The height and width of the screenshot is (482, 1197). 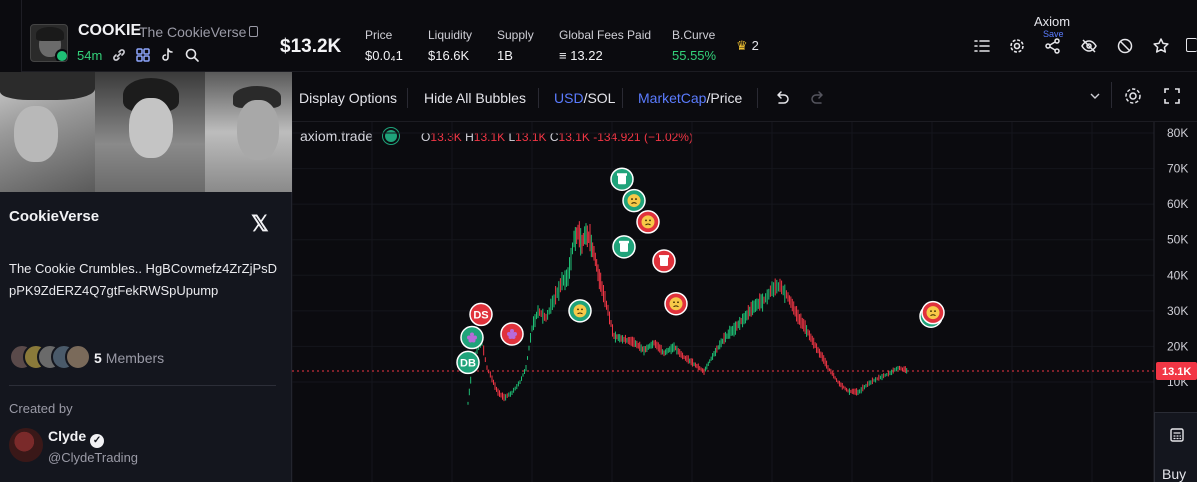 I want to click on gear-icon, so click(x=1017, y=46).